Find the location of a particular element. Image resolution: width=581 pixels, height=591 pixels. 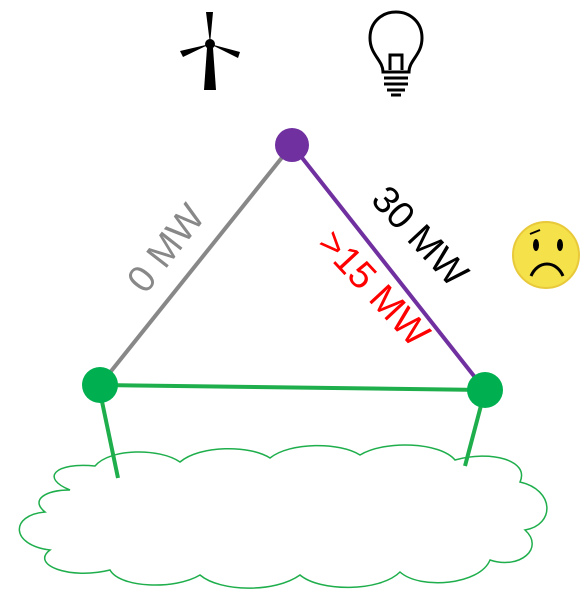

edge-left is located at coordinates (196, 265).